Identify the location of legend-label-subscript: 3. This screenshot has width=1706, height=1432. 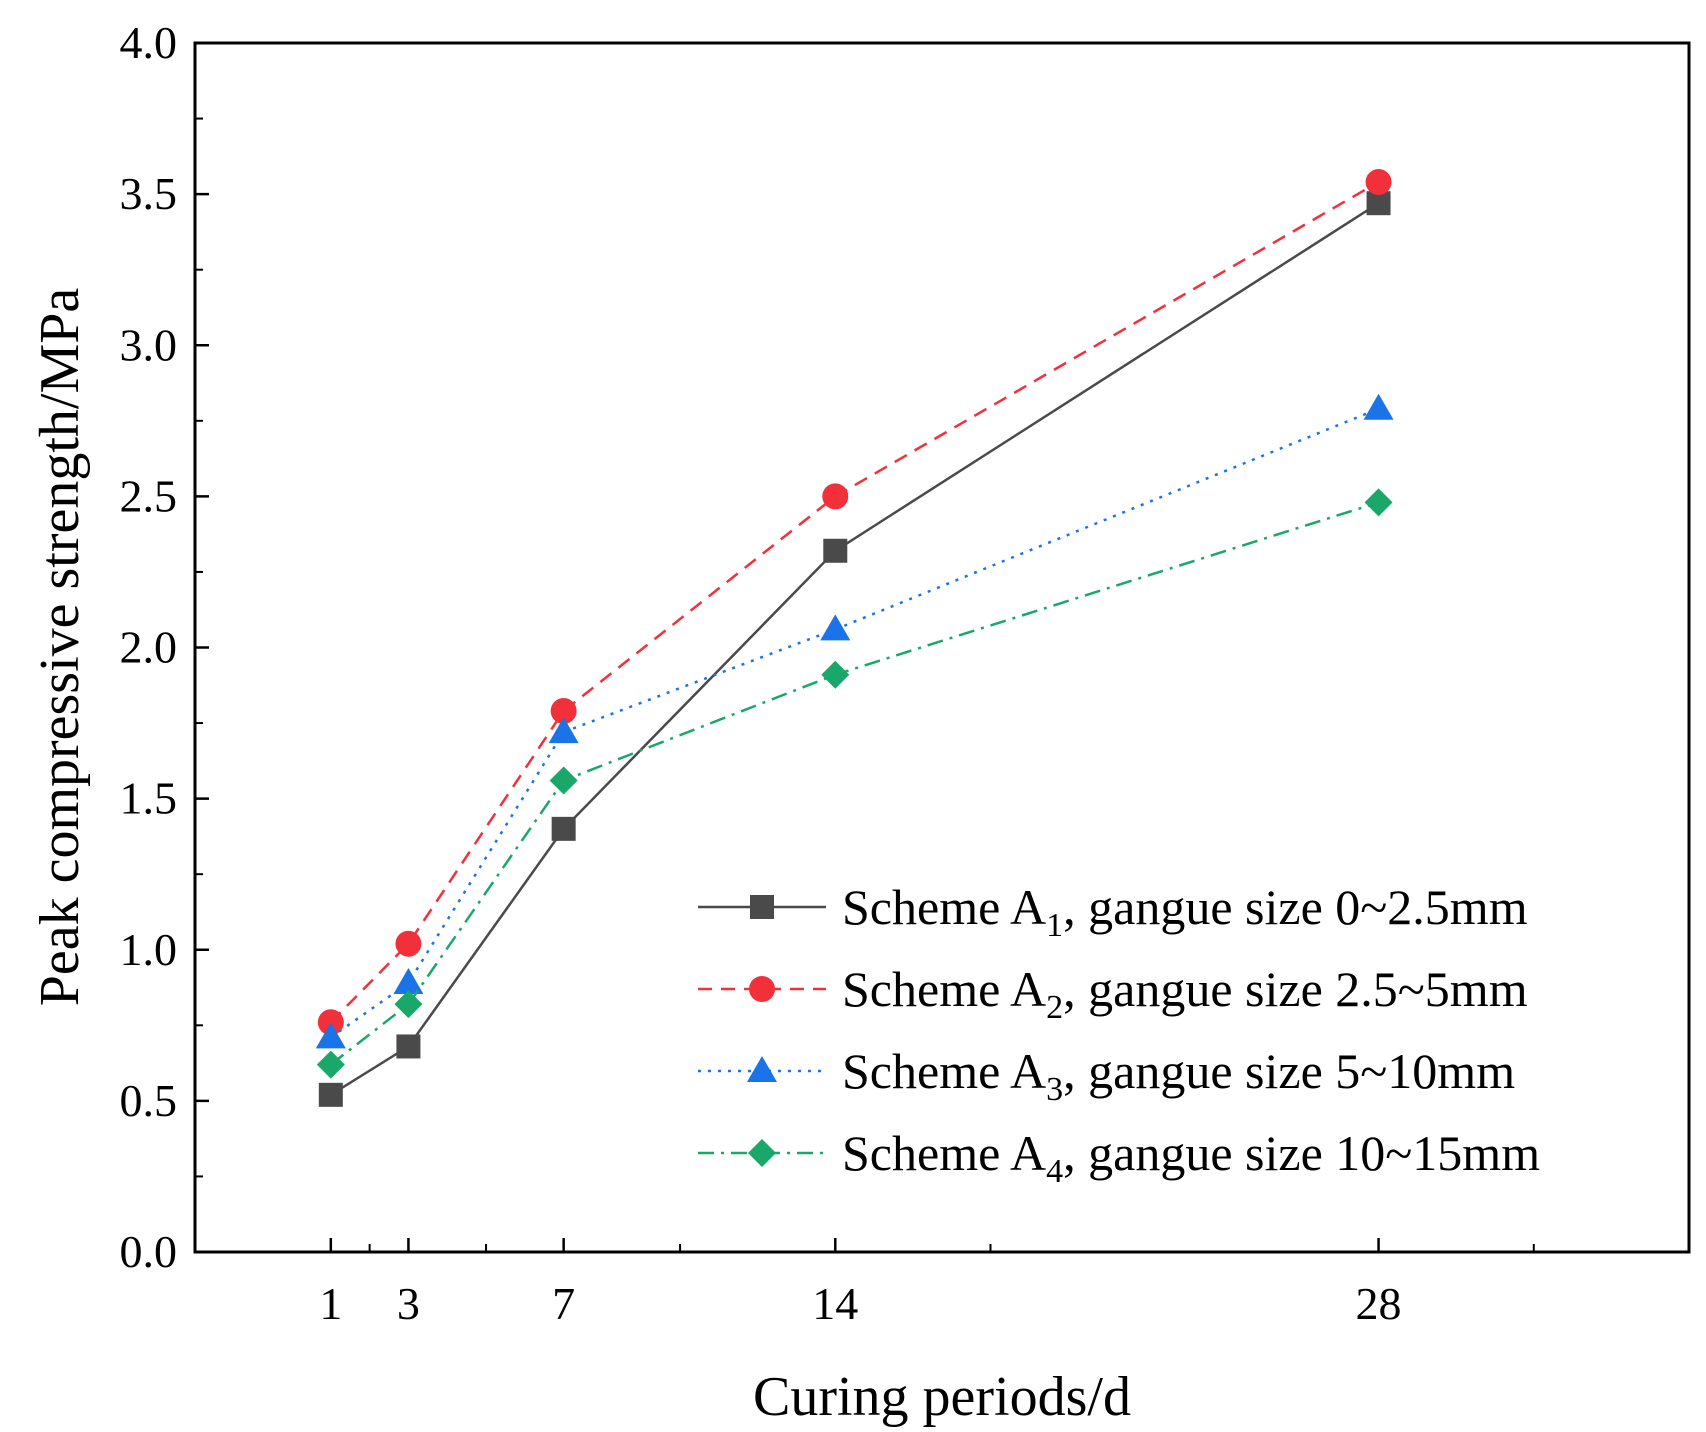
(1054, 1089).